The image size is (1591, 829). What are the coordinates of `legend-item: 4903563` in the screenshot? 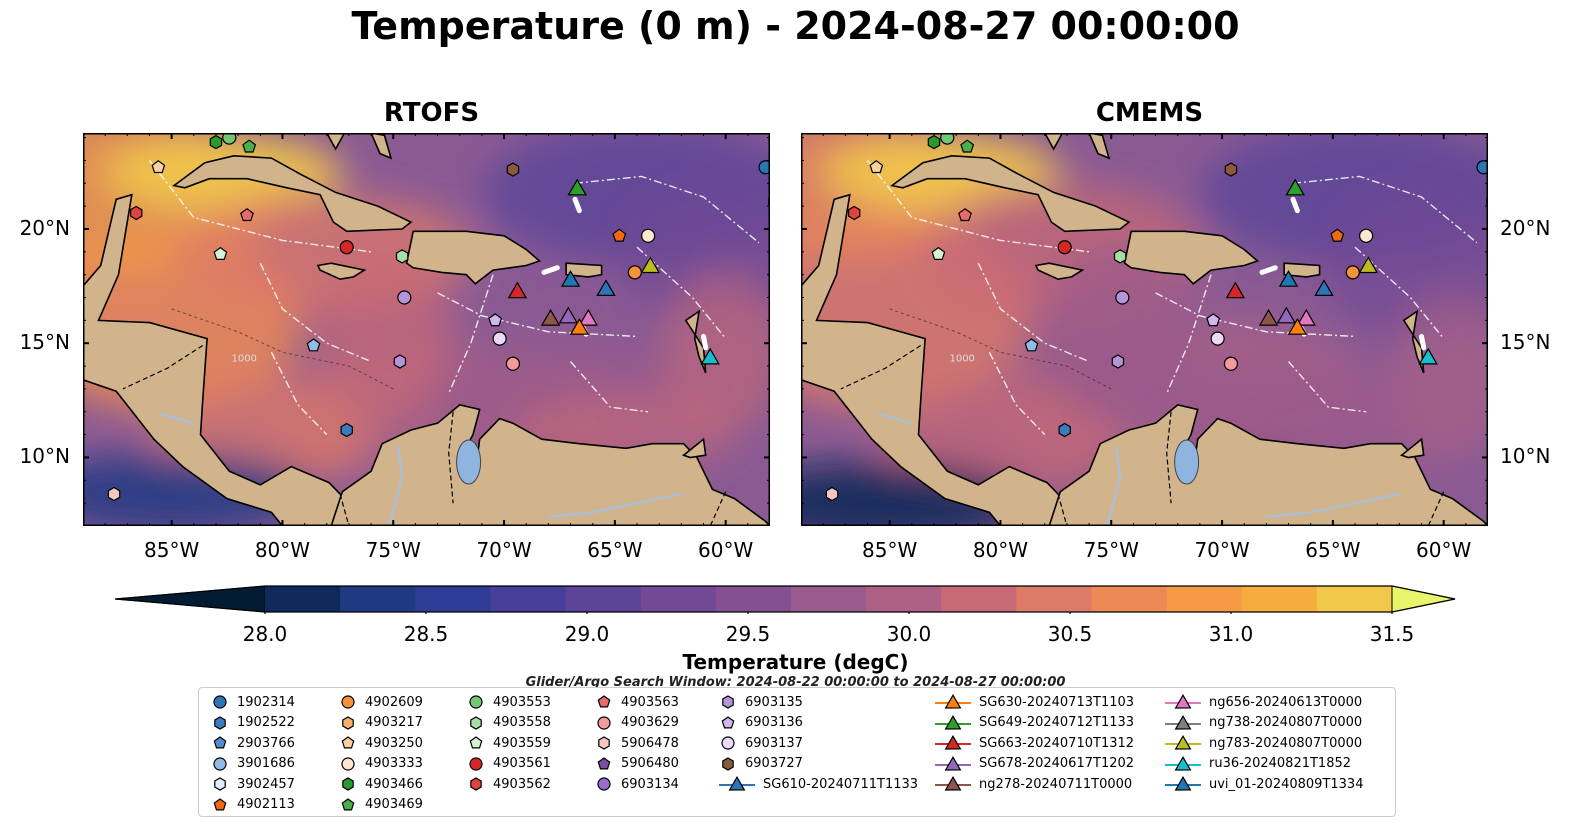 It's located at (637, 702).